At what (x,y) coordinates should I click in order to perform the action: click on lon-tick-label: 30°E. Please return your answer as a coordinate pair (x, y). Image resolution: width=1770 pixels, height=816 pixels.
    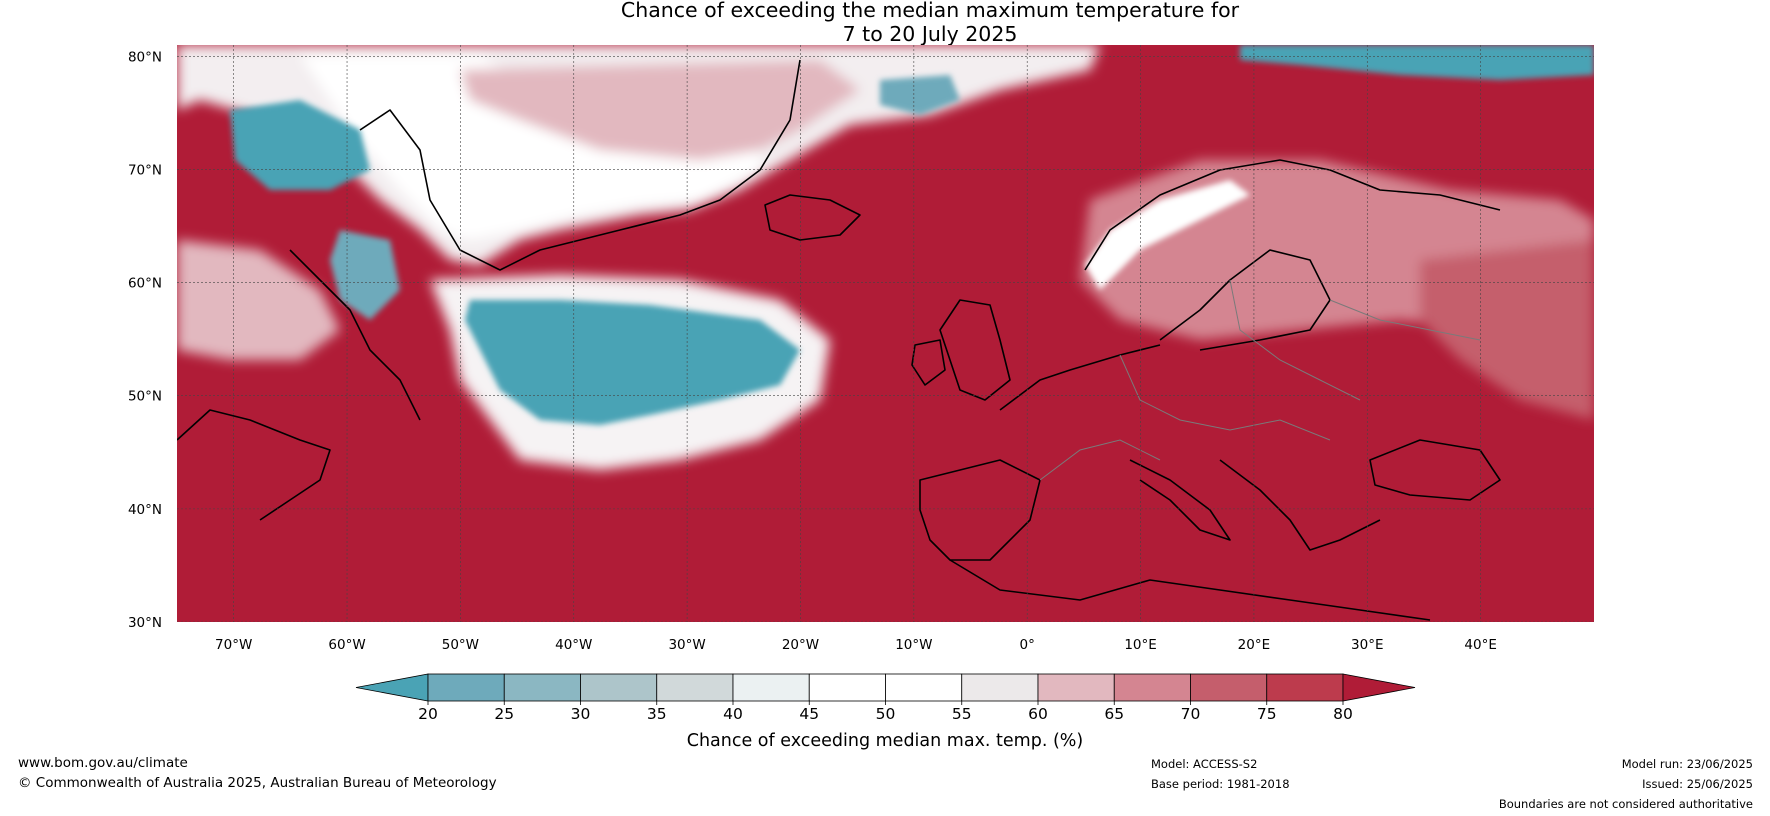
    Looking at the image, I should click on (1367, 645).